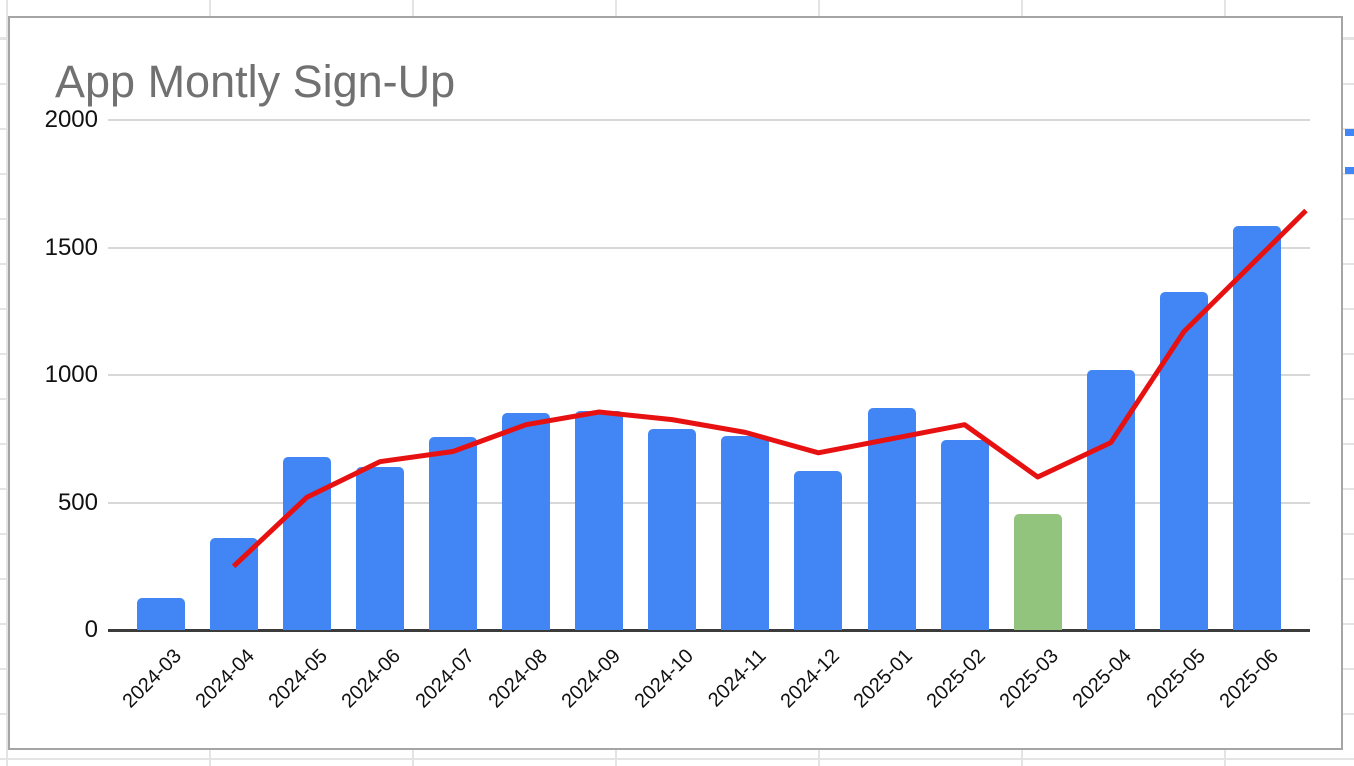 The image size is (1354, 766). Describe the element at coordinates (737, 678) in the screenshot. I see `x-tick-label-2024-11: 2024-11` at that location.